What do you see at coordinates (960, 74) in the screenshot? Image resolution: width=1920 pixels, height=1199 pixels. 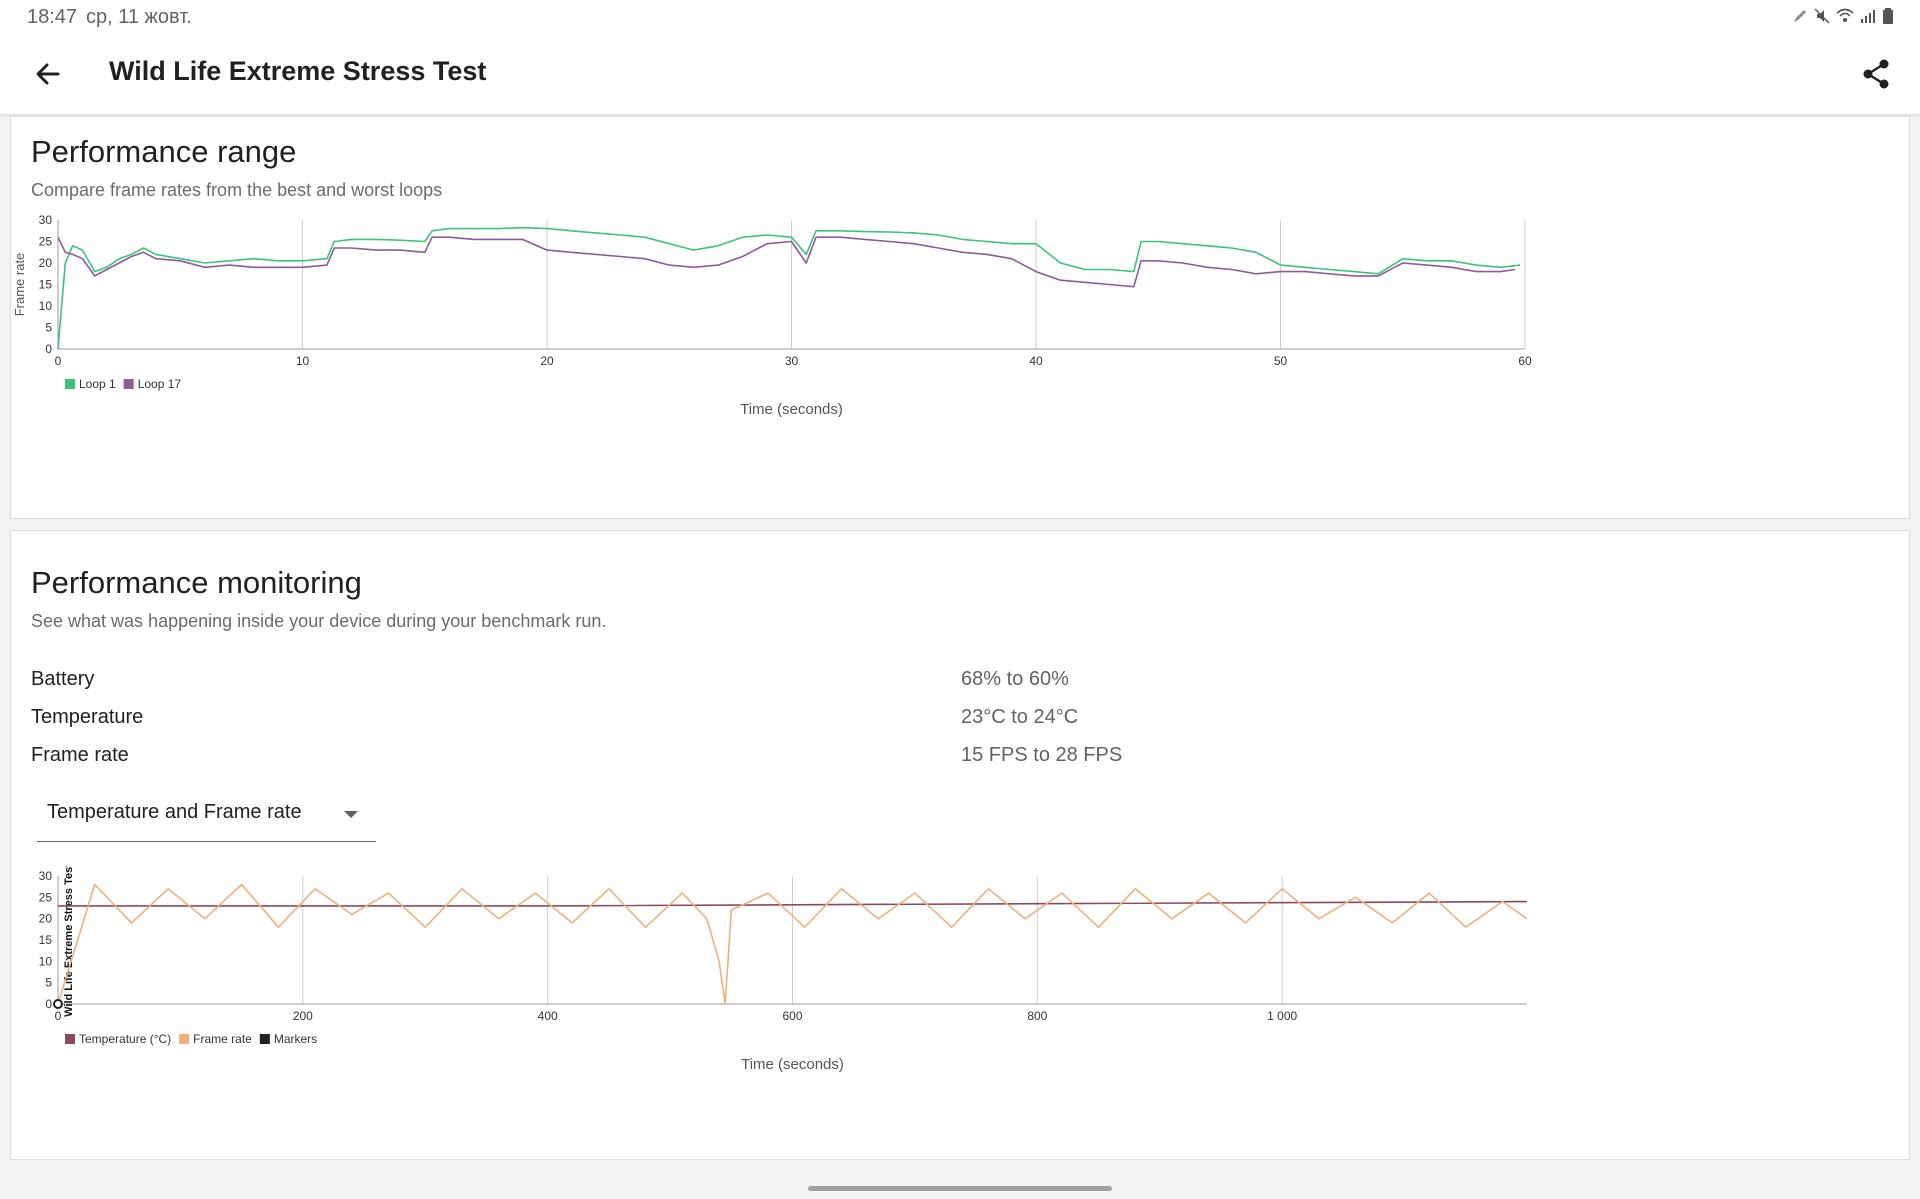 I see `app-bar: Wild Life Extreme Stress Test` at bounding box center [960, 74].